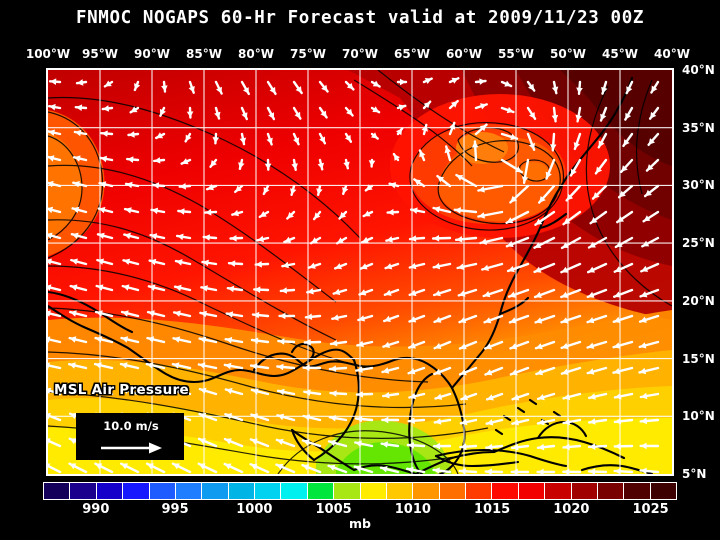 Image resolution: width=720 pixels, height=540 pixels. What do you see at coordinates (48, 54) in the screenshot?
I see `longitude-tick-label: 100°W` at bounding box center [48, 54].